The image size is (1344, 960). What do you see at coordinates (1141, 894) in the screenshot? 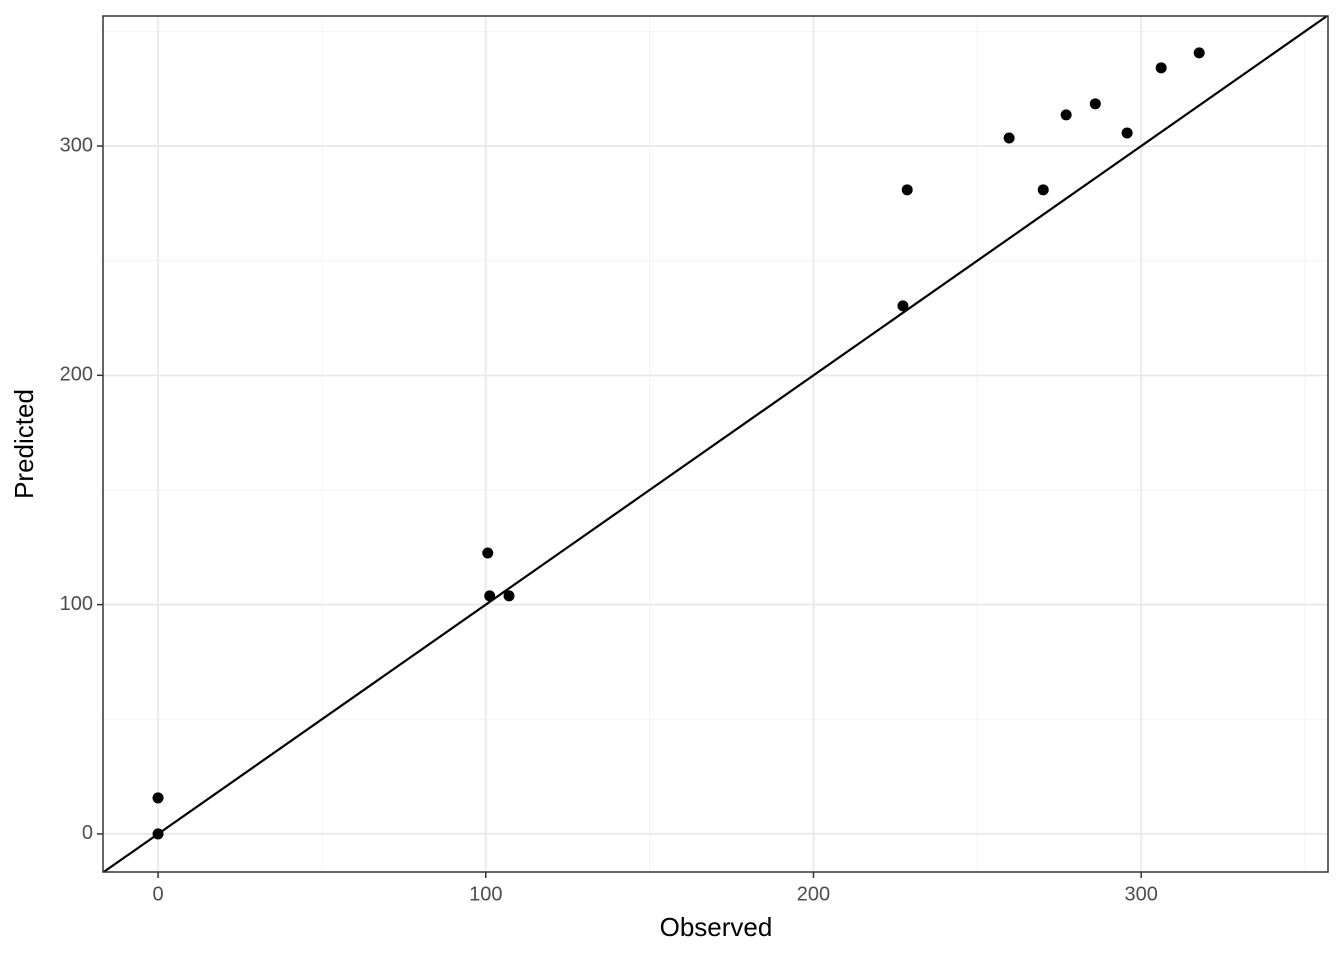
I see `x-tick-label: 300` at bounding box center [1141, 894].